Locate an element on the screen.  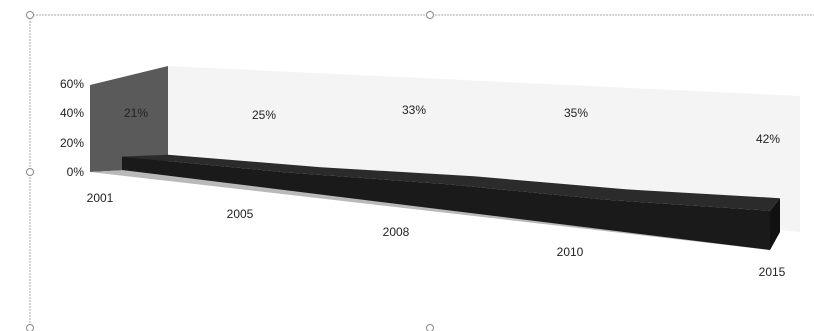
x-tick-label: 2015 is located at coordinates (772, 272).